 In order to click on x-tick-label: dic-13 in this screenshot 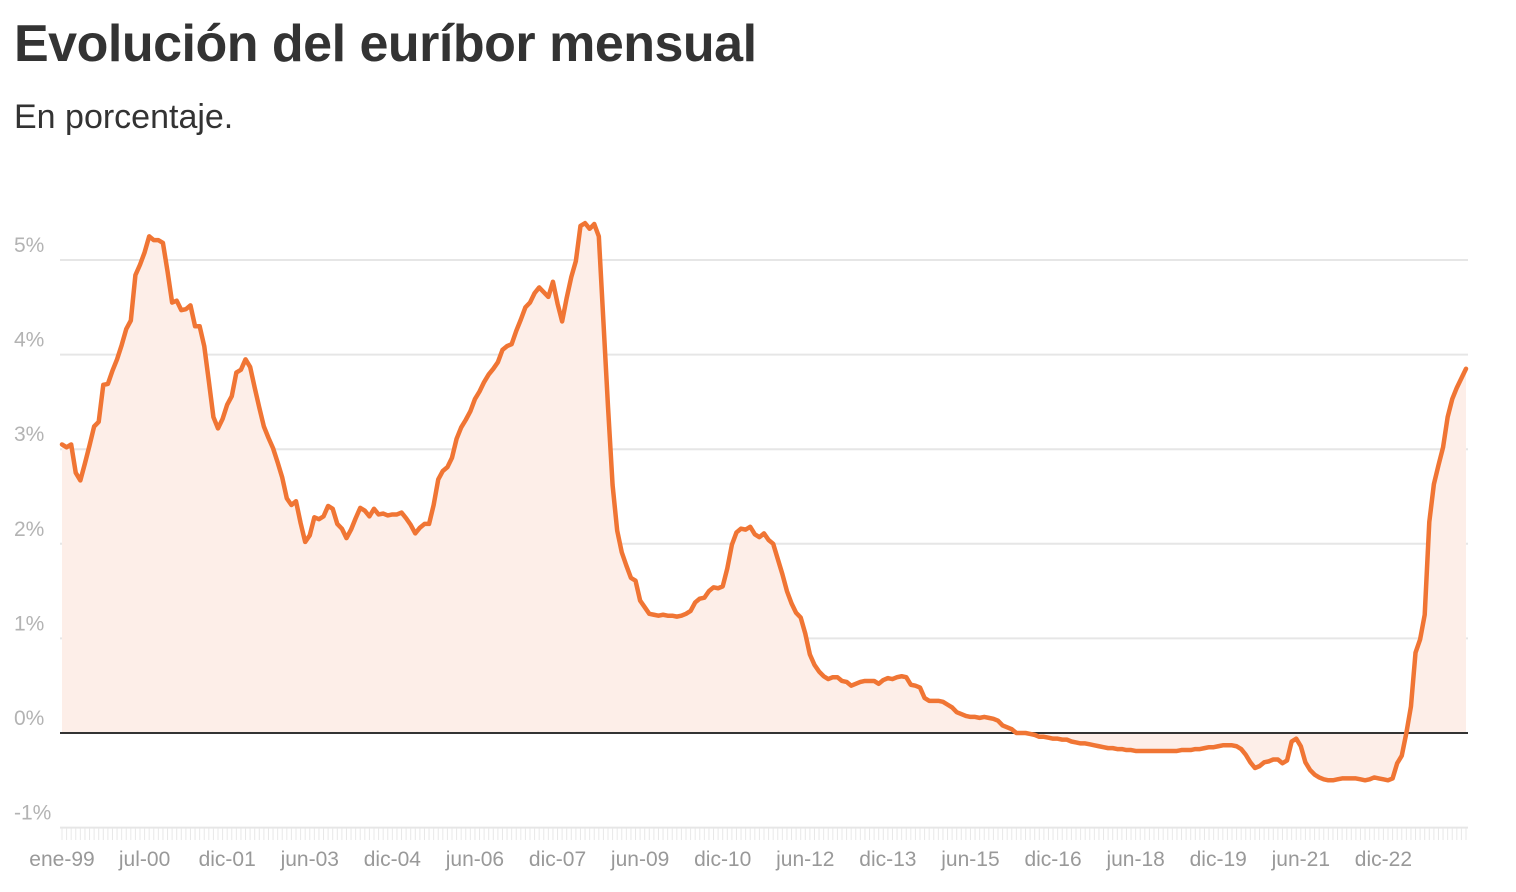, I will do `click(887, 859)`.